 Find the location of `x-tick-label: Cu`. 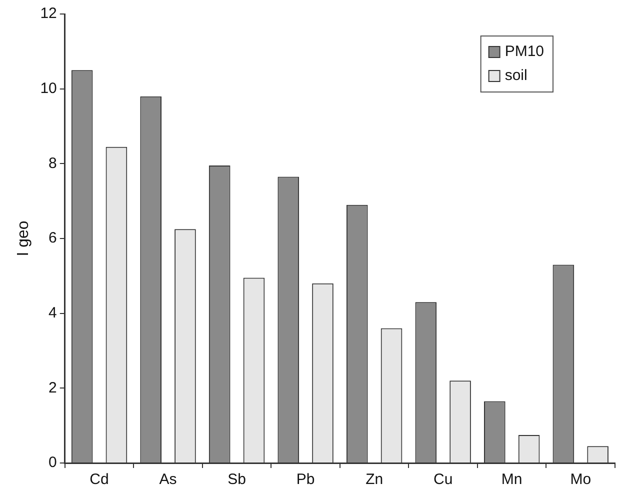

x-tick-label: Cu is located at coordinates (443, 479).